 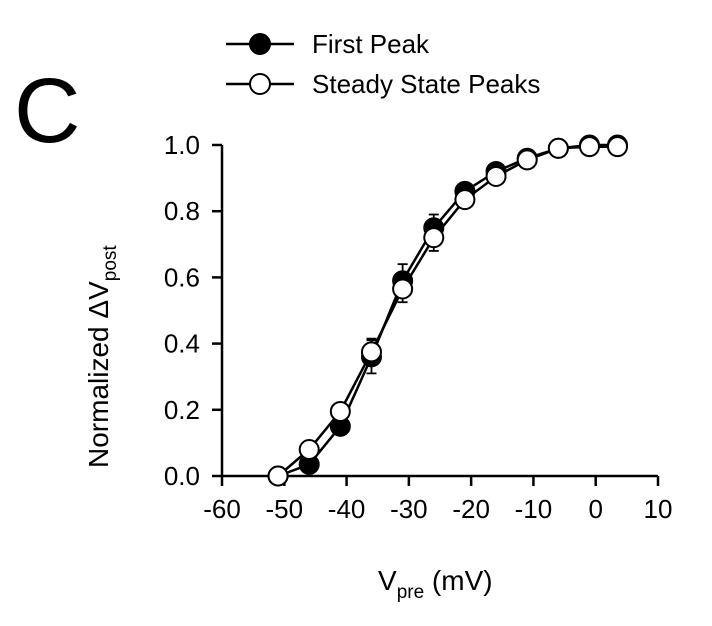 What do you see at coordinates (182, 344) in the screenshot?
I see `y-tick-label: 0.4` at bounding box center [182, 344].